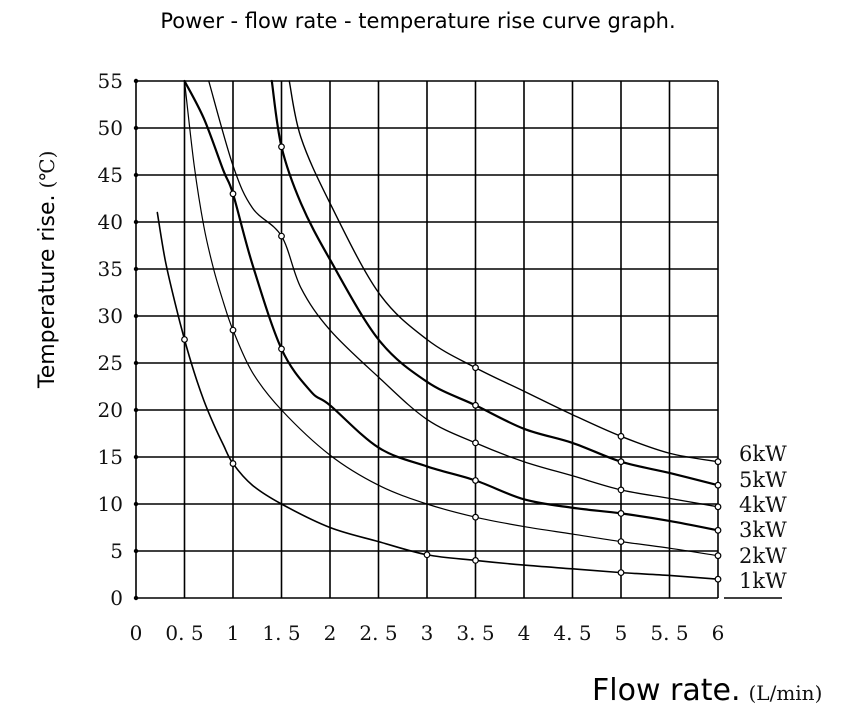 Image resolution: width=857 pixels, height=708 pixels. Describe the element at coordinates (621, 633) in the screenshot. I see `x-tick-label-10: 5` at that location.